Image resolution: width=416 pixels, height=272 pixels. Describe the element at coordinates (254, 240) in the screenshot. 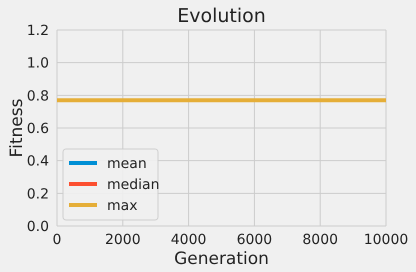

I see `x-tick-label: 6000` at that location.